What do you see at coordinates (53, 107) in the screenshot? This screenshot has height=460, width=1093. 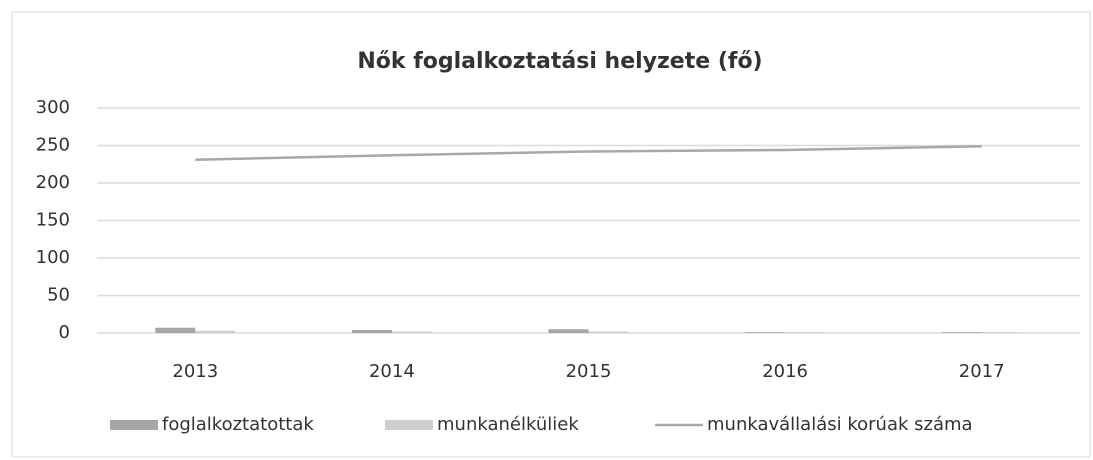 I see `y-tick-label: 300` at bounding box center [53, 107].